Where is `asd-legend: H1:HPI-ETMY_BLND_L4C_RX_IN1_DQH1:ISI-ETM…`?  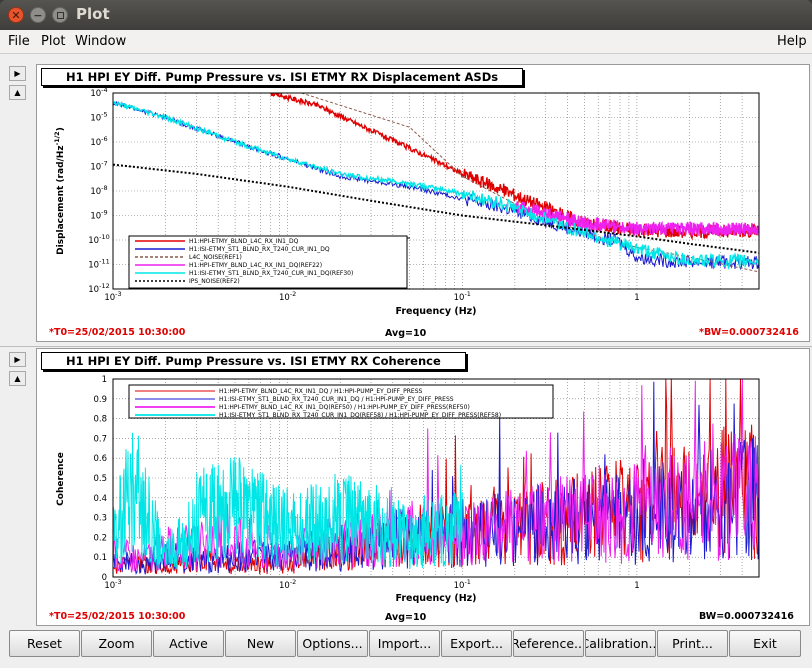
asd-legend: H1:HPI-ETMY_BLND_L4C_RX_IN1_DQH1:ISI-ETM… is located at coordinates (269, 262).